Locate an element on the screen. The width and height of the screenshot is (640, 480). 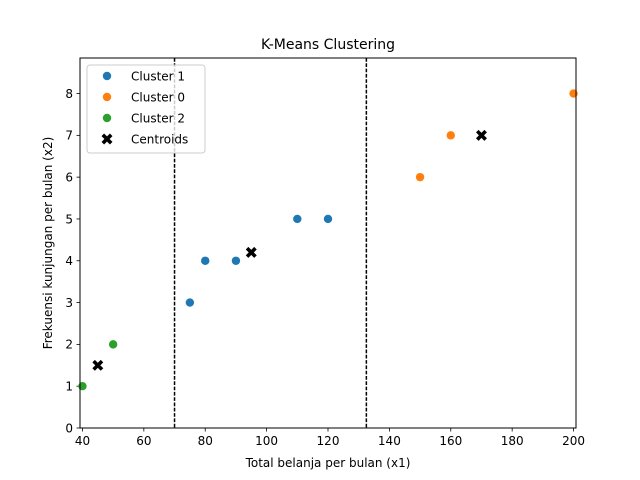
y-tick-label: 6 is located at coordinates (69, 177).